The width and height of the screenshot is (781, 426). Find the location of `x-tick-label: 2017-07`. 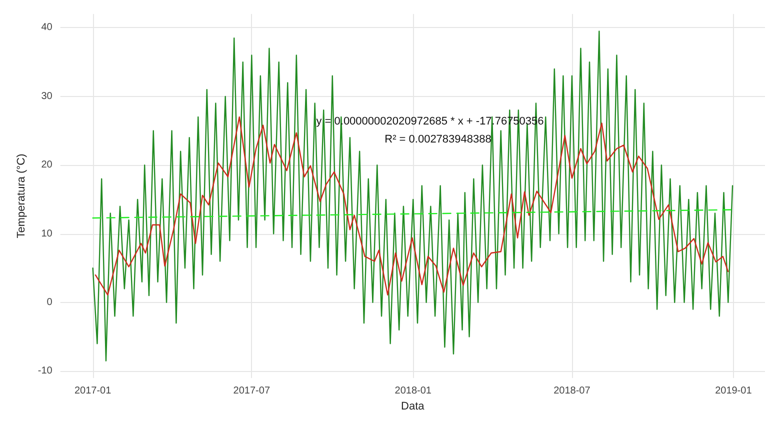

x-tick-label: 2017-07 is located at coordinates (251, 391).